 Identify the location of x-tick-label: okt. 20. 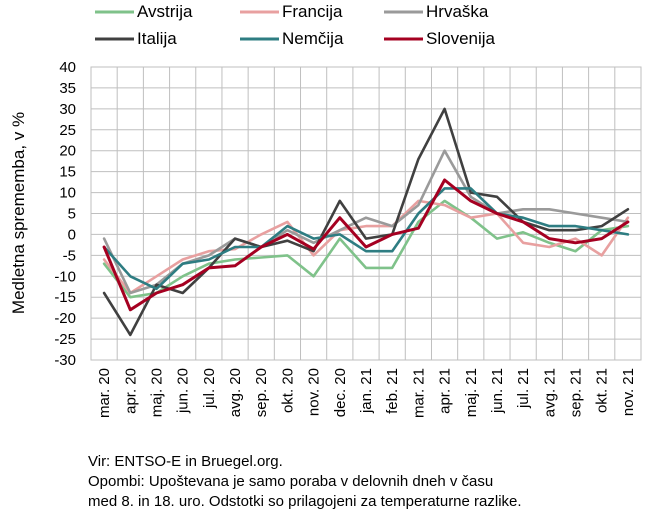
(287, 390).